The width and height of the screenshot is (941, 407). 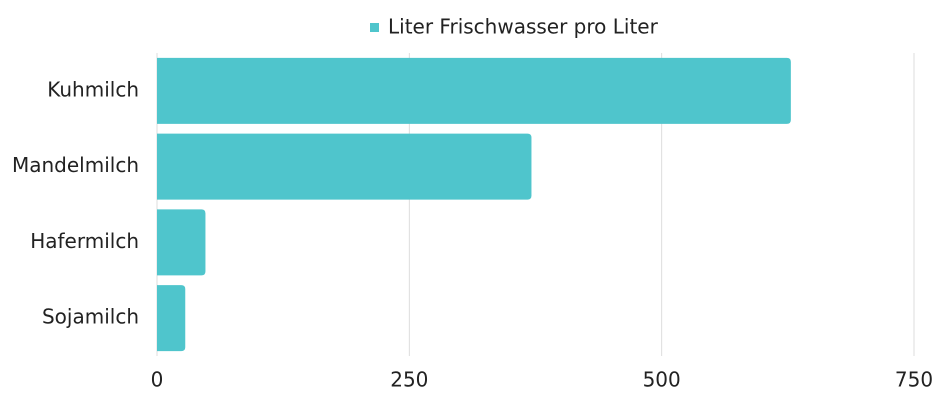 I want to click on x-tick-label: 250, so click(x=409, y=380).